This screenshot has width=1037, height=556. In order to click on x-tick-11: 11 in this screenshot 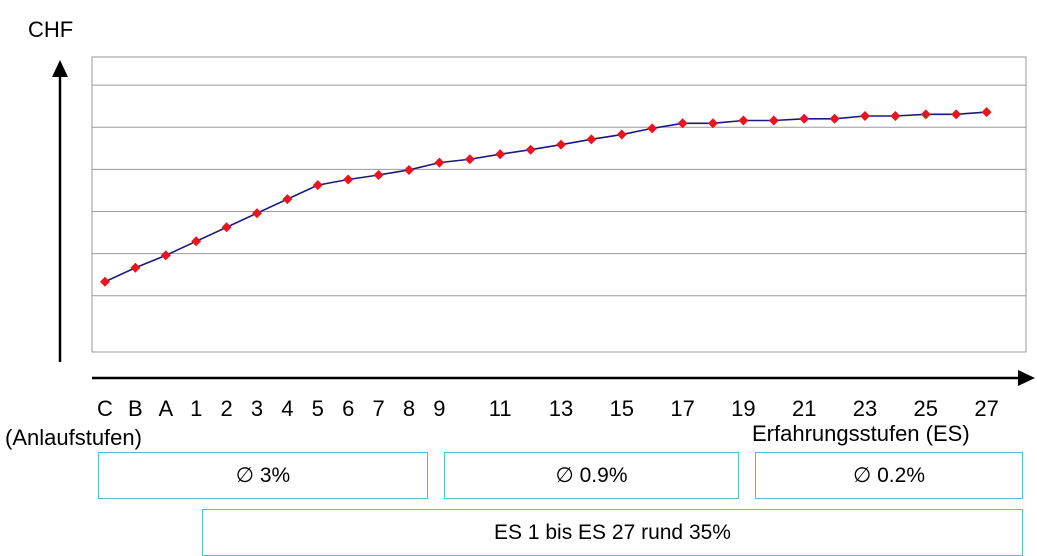, I will do `click(500, 408)`.